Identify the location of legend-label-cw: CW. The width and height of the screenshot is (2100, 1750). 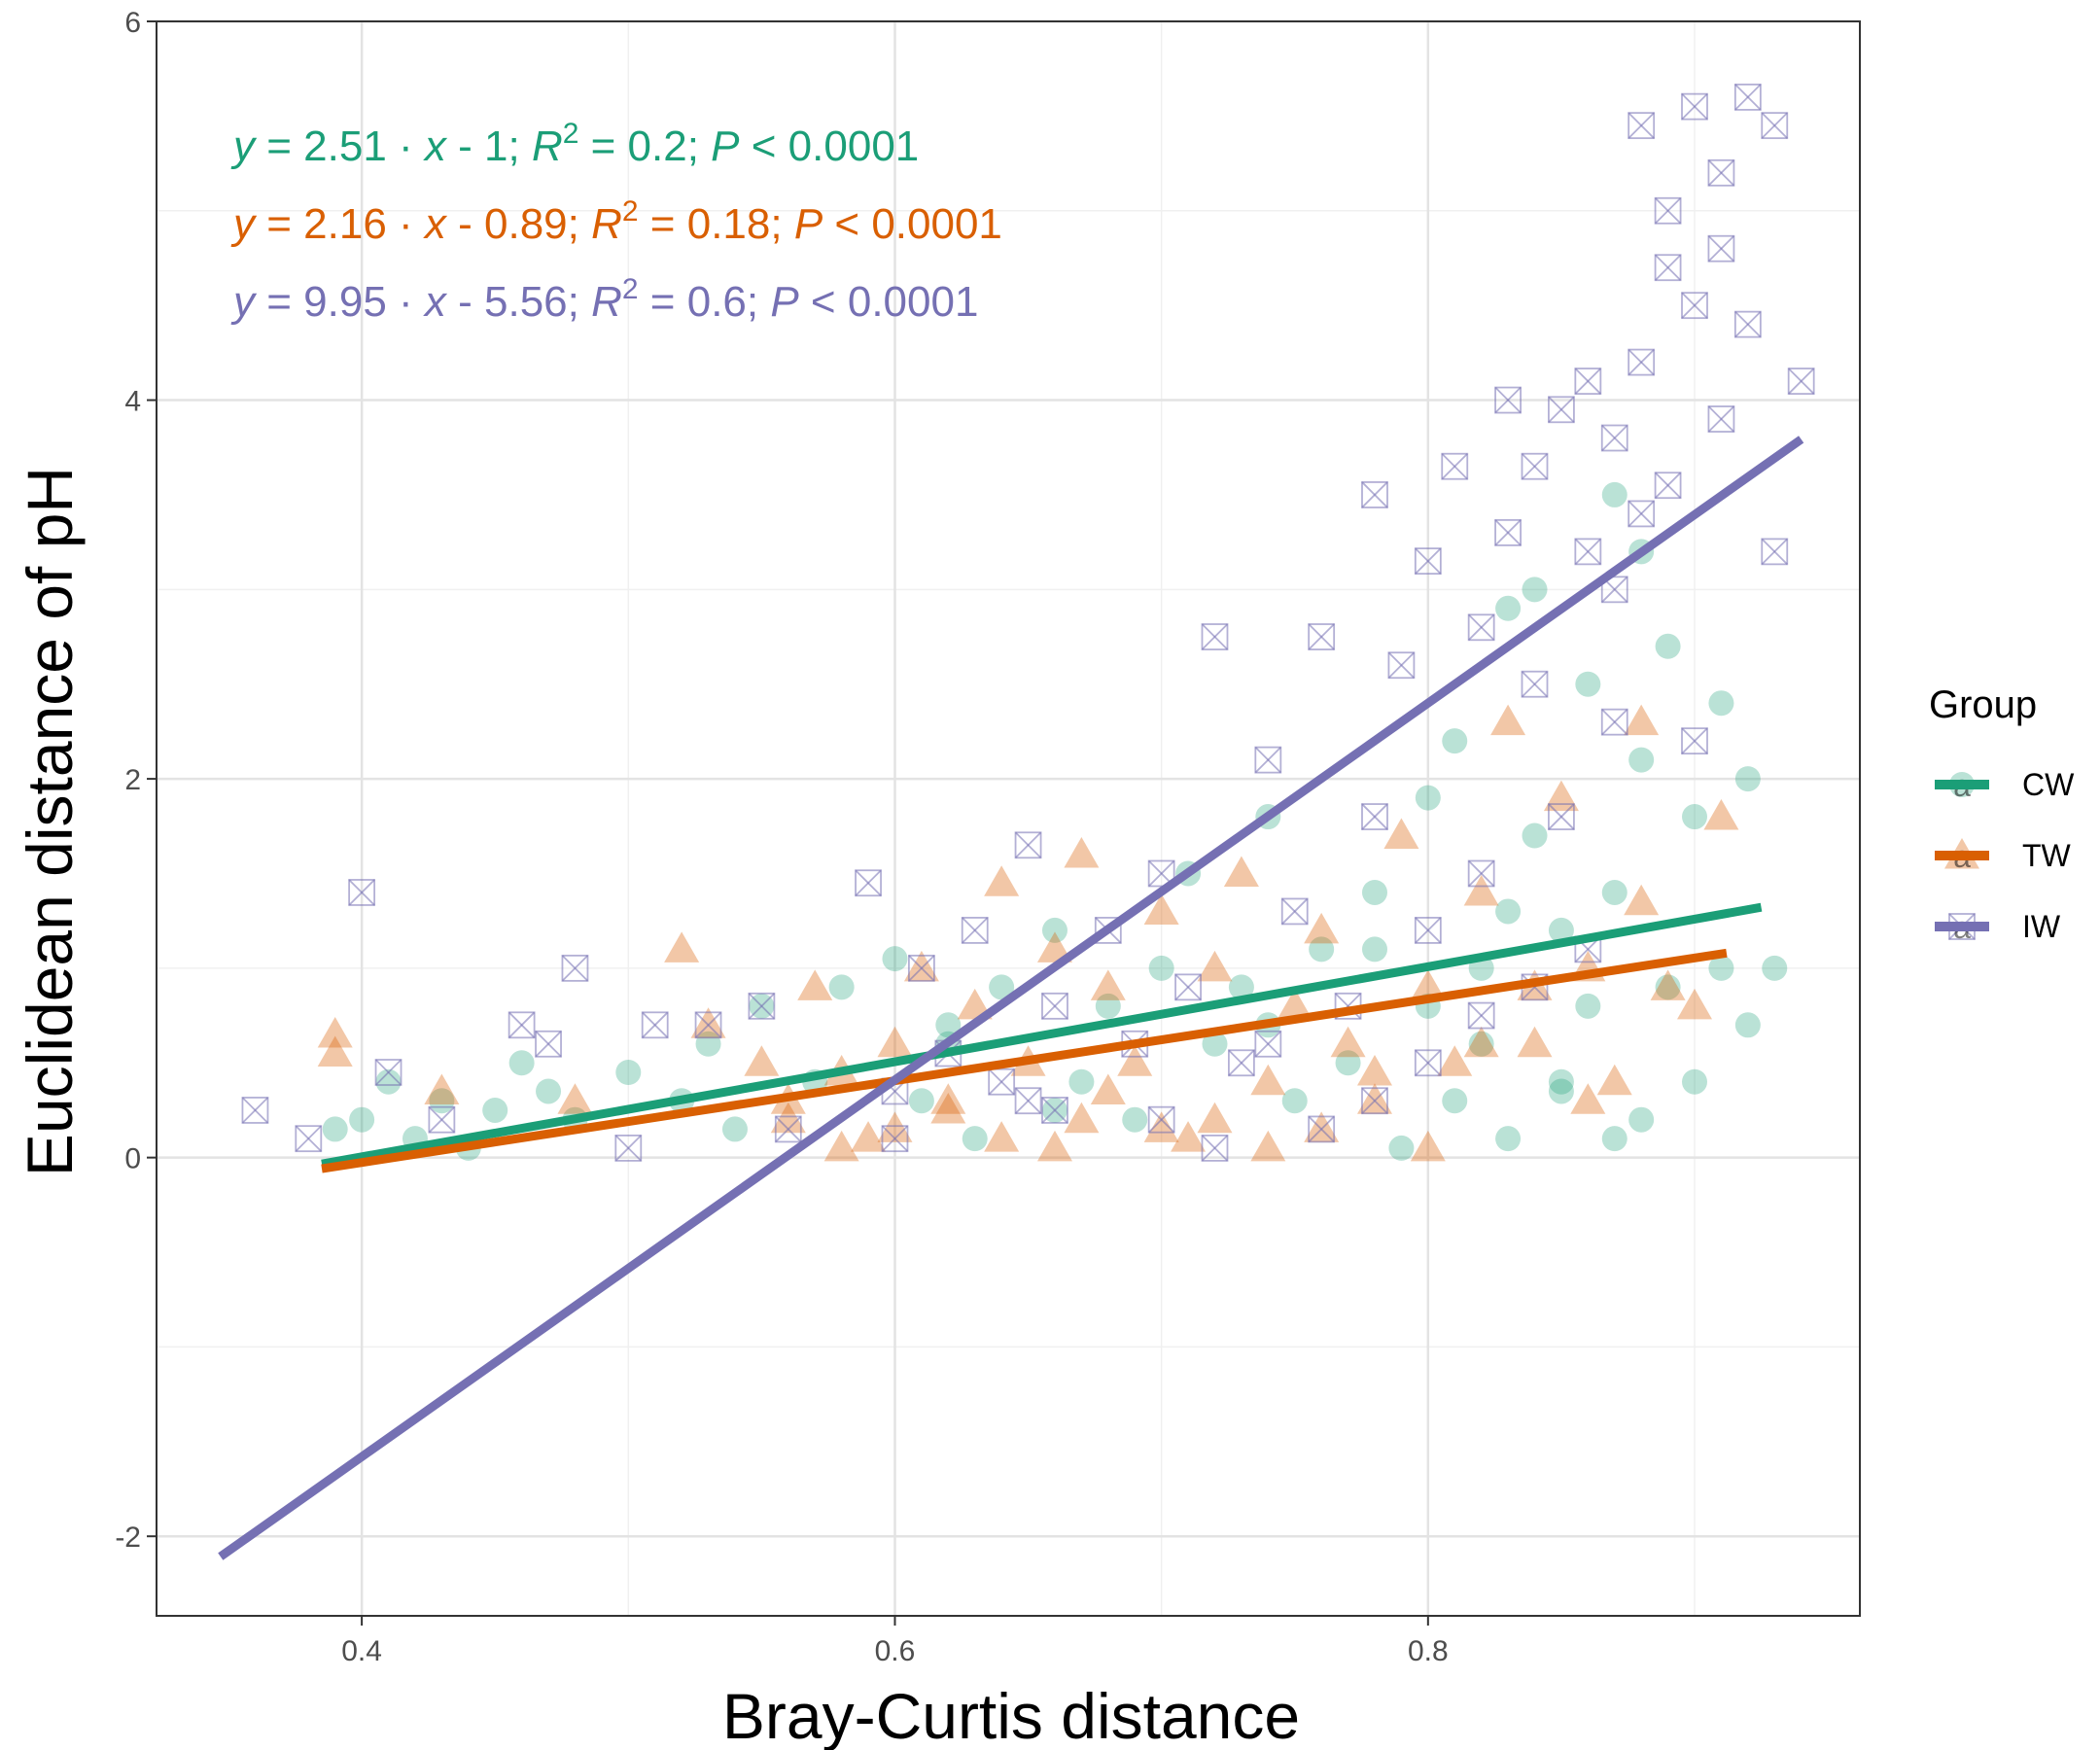
(2048, 784).